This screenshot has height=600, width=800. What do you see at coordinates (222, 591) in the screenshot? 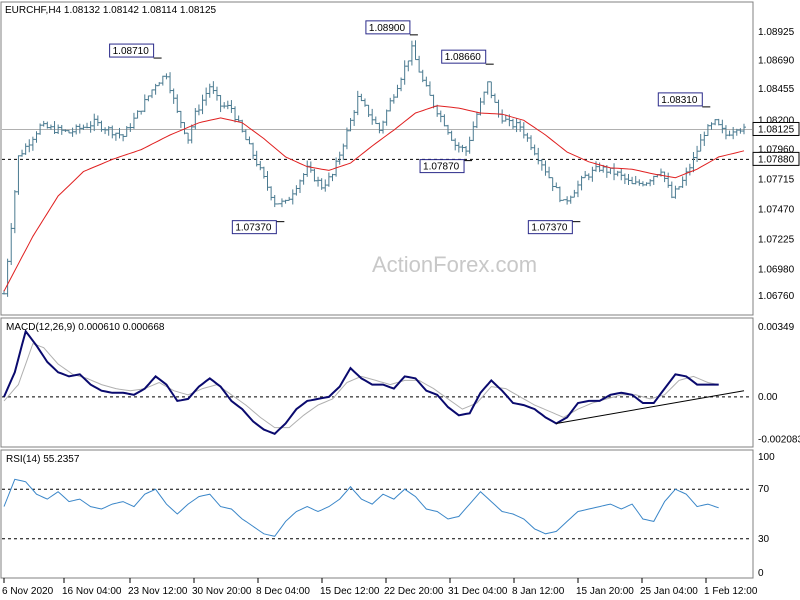
I see `x-tick-label: 30 Nov 20:00` at bounding box center [222, 591].